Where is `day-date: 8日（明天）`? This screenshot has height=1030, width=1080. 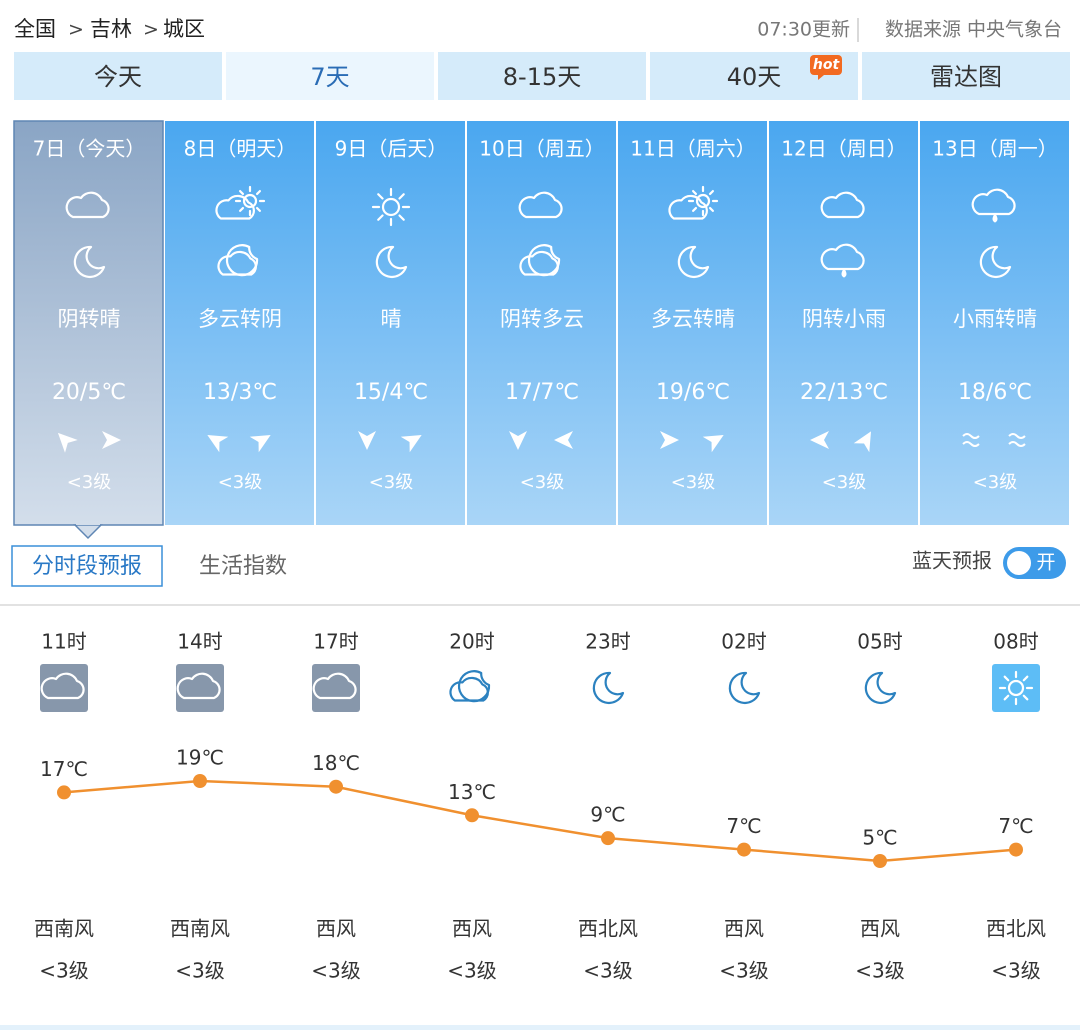
day-date: 8日（明天） is located at coordinates (240, 149).